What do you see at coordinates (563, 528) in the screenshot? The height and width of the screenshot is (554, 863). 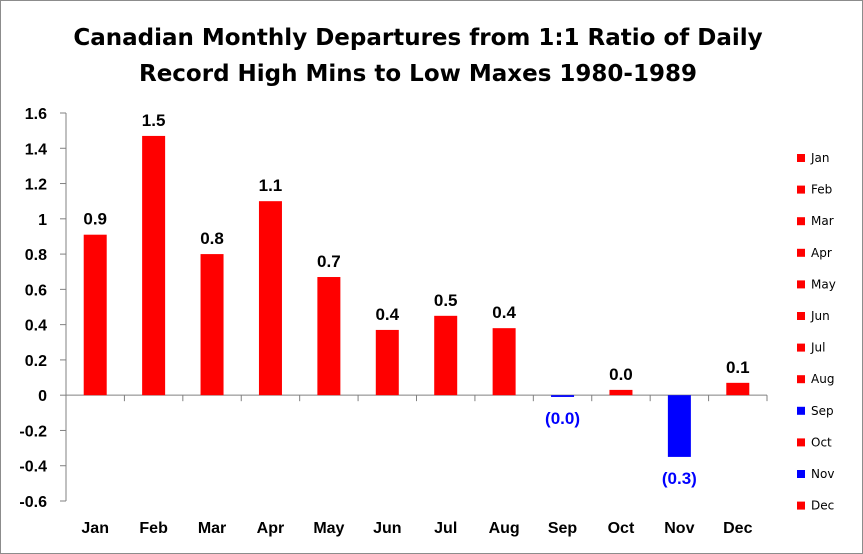 I see `x-tick-label: Sep` at bounding box center [563, 528].